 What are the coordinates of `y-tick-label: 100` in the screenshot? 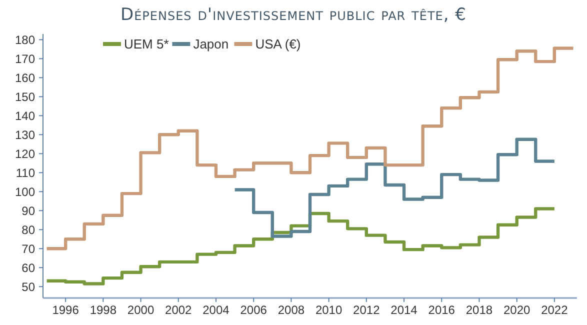 It's located at (25, 191).